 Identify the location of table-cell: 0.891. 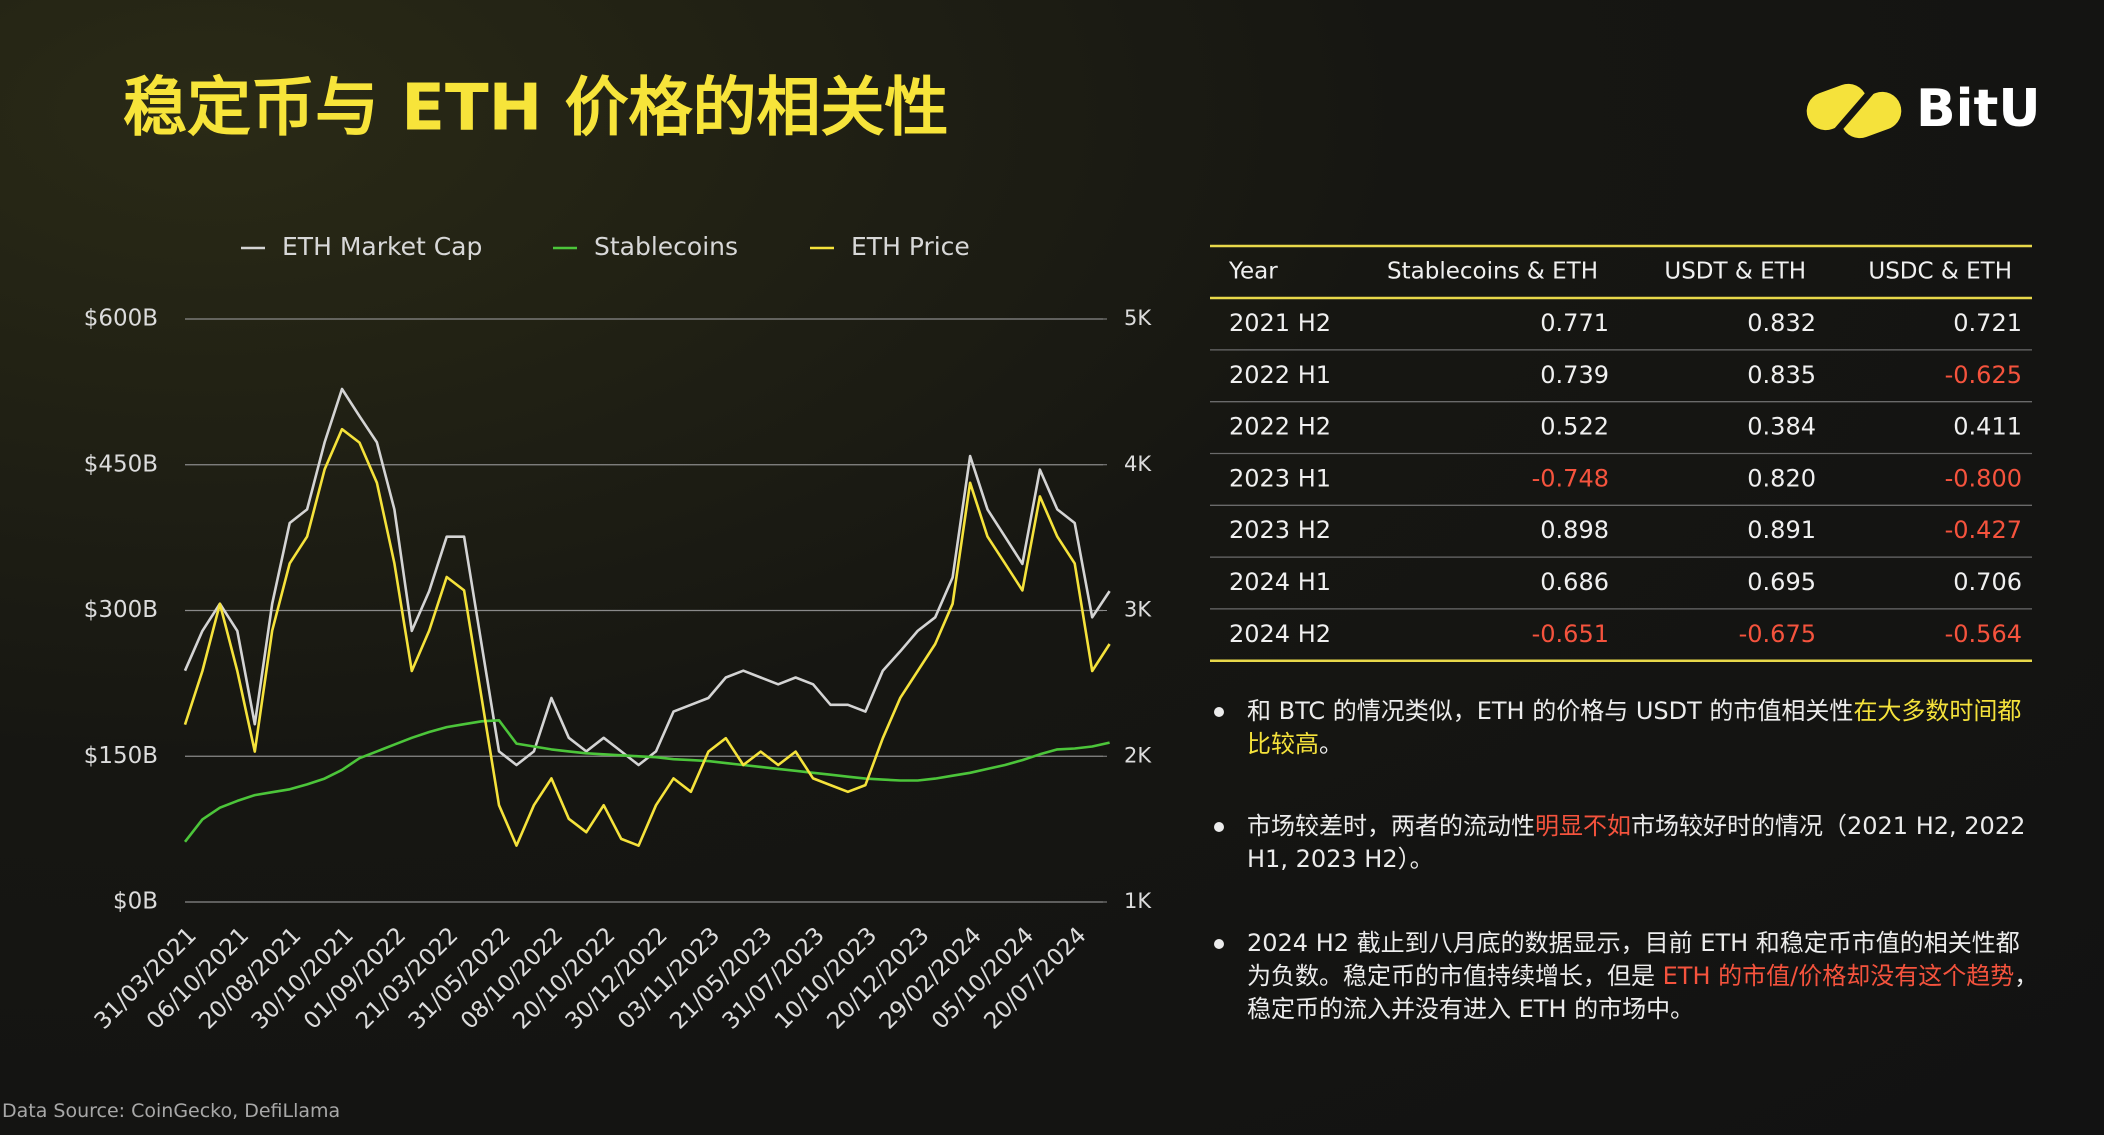
(1781, 530).